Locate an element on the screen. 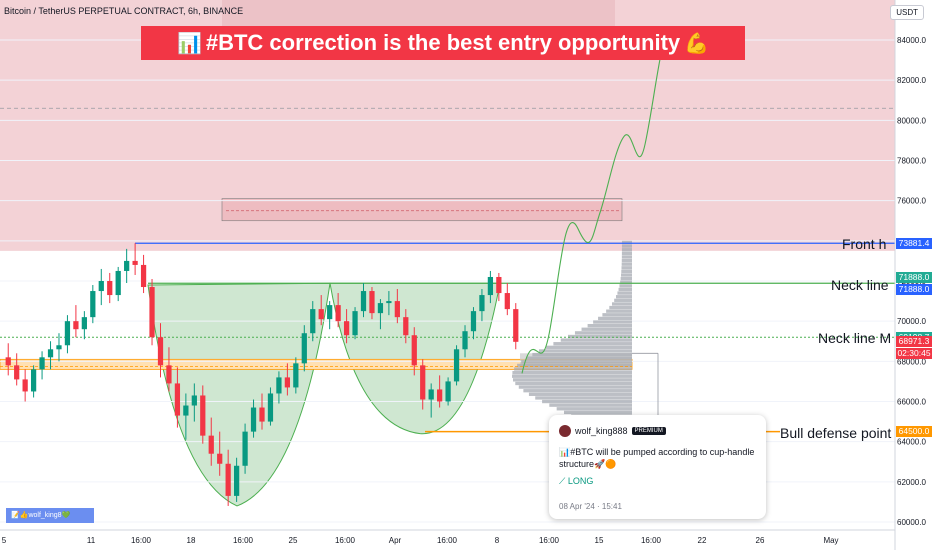 The width and height of the screenshot is (932, 550). watermark-text: wolf_king8 is located at coordinates (45, 515).